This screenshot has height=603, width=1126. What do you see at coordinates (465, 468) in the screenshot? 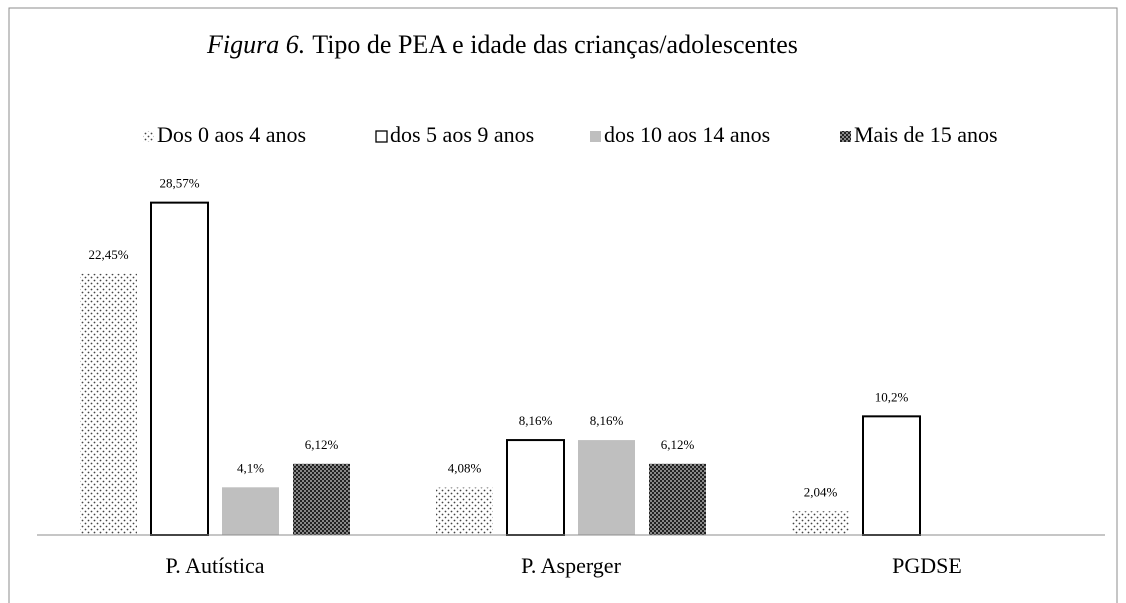
I see `data-label: 4,08%` at bounding box center [465, 468].